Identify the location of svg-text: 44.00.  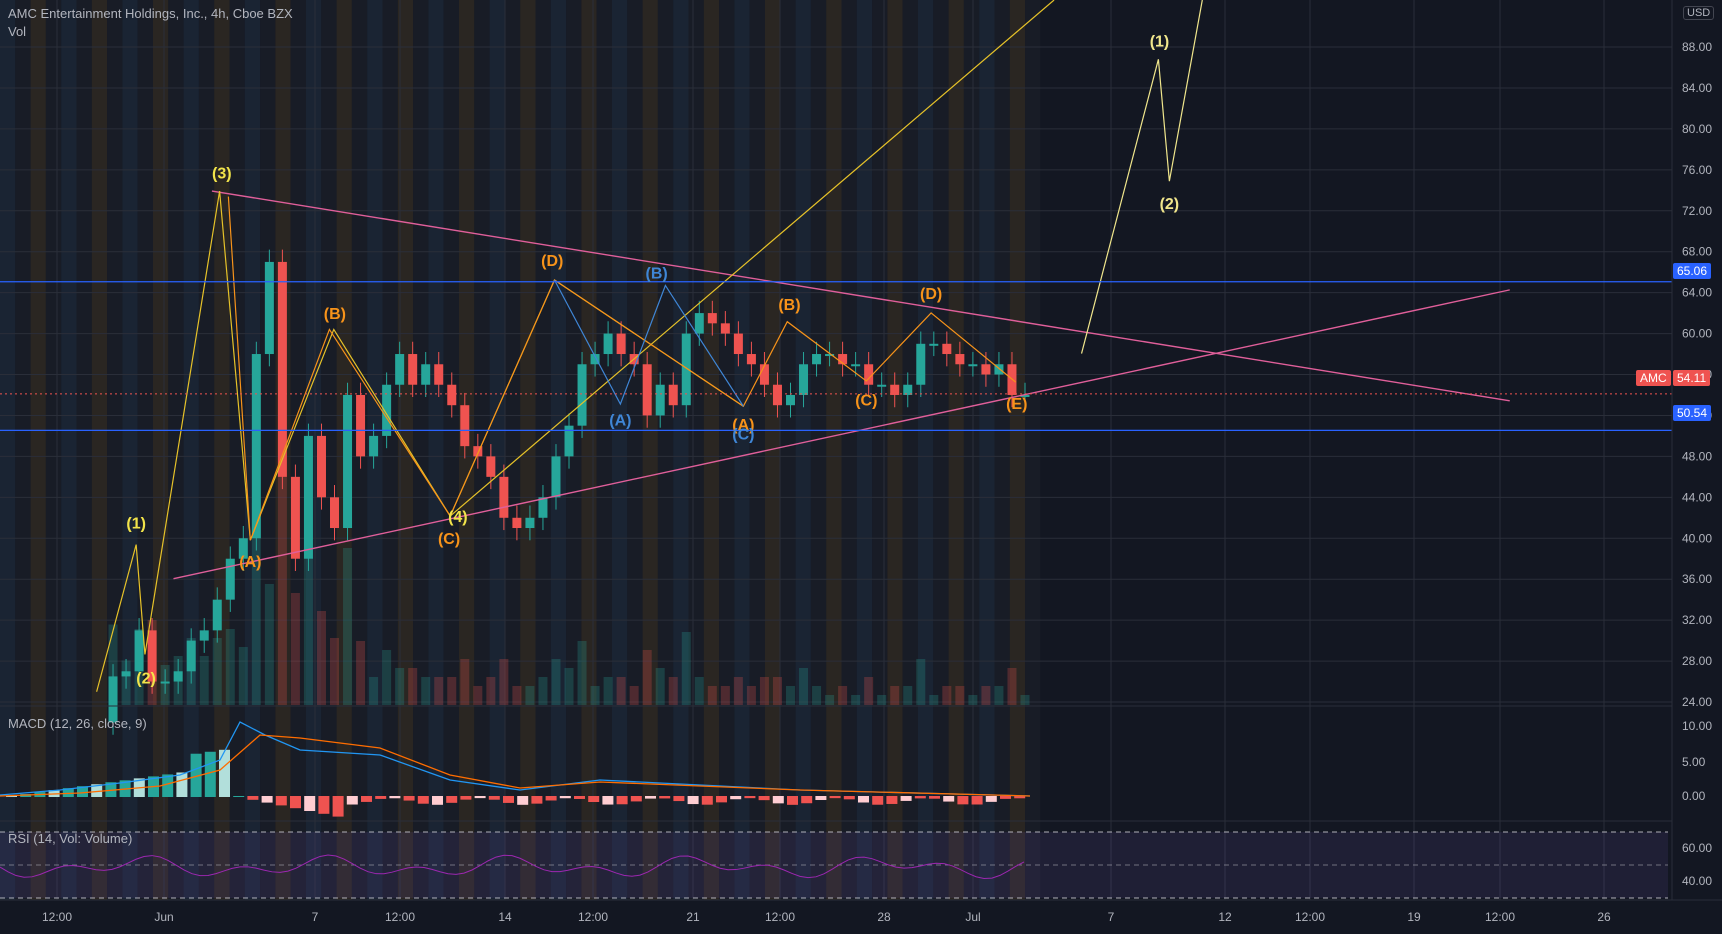
(1697, 497).